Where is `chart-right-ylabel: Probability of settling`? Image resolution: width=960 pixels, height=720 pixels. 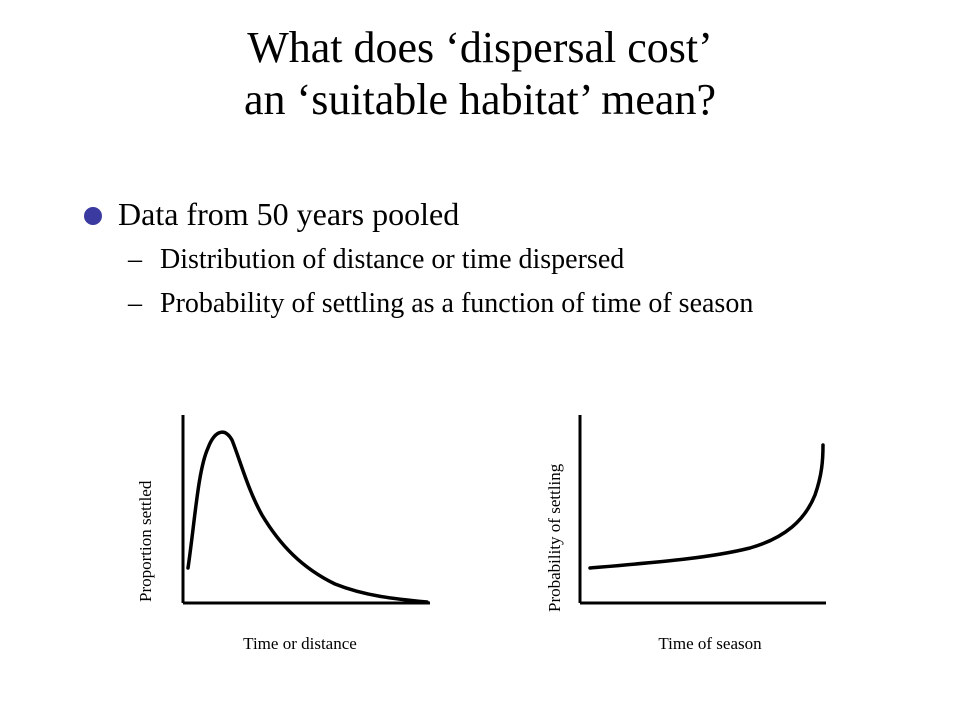
chart-right-ylabel: Probability of settling is located at coordinates (554, 537).